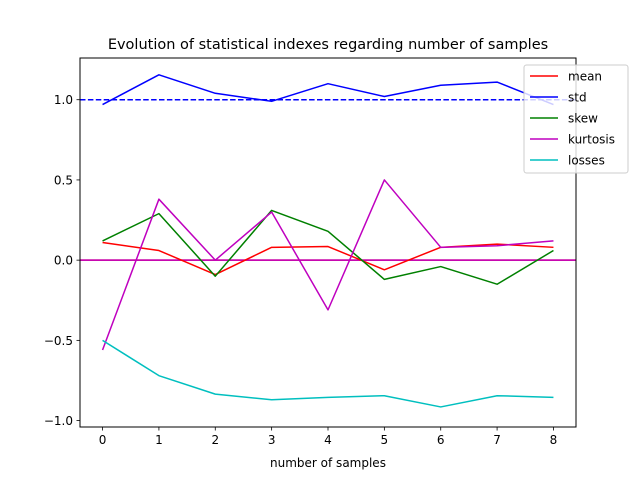 The width and height of the screenshot is (640, 480). What do you see at coordinates (63, 180) in the screenshot?
I see `y-tick-label: 0.5` at bounding box center [63, 180].